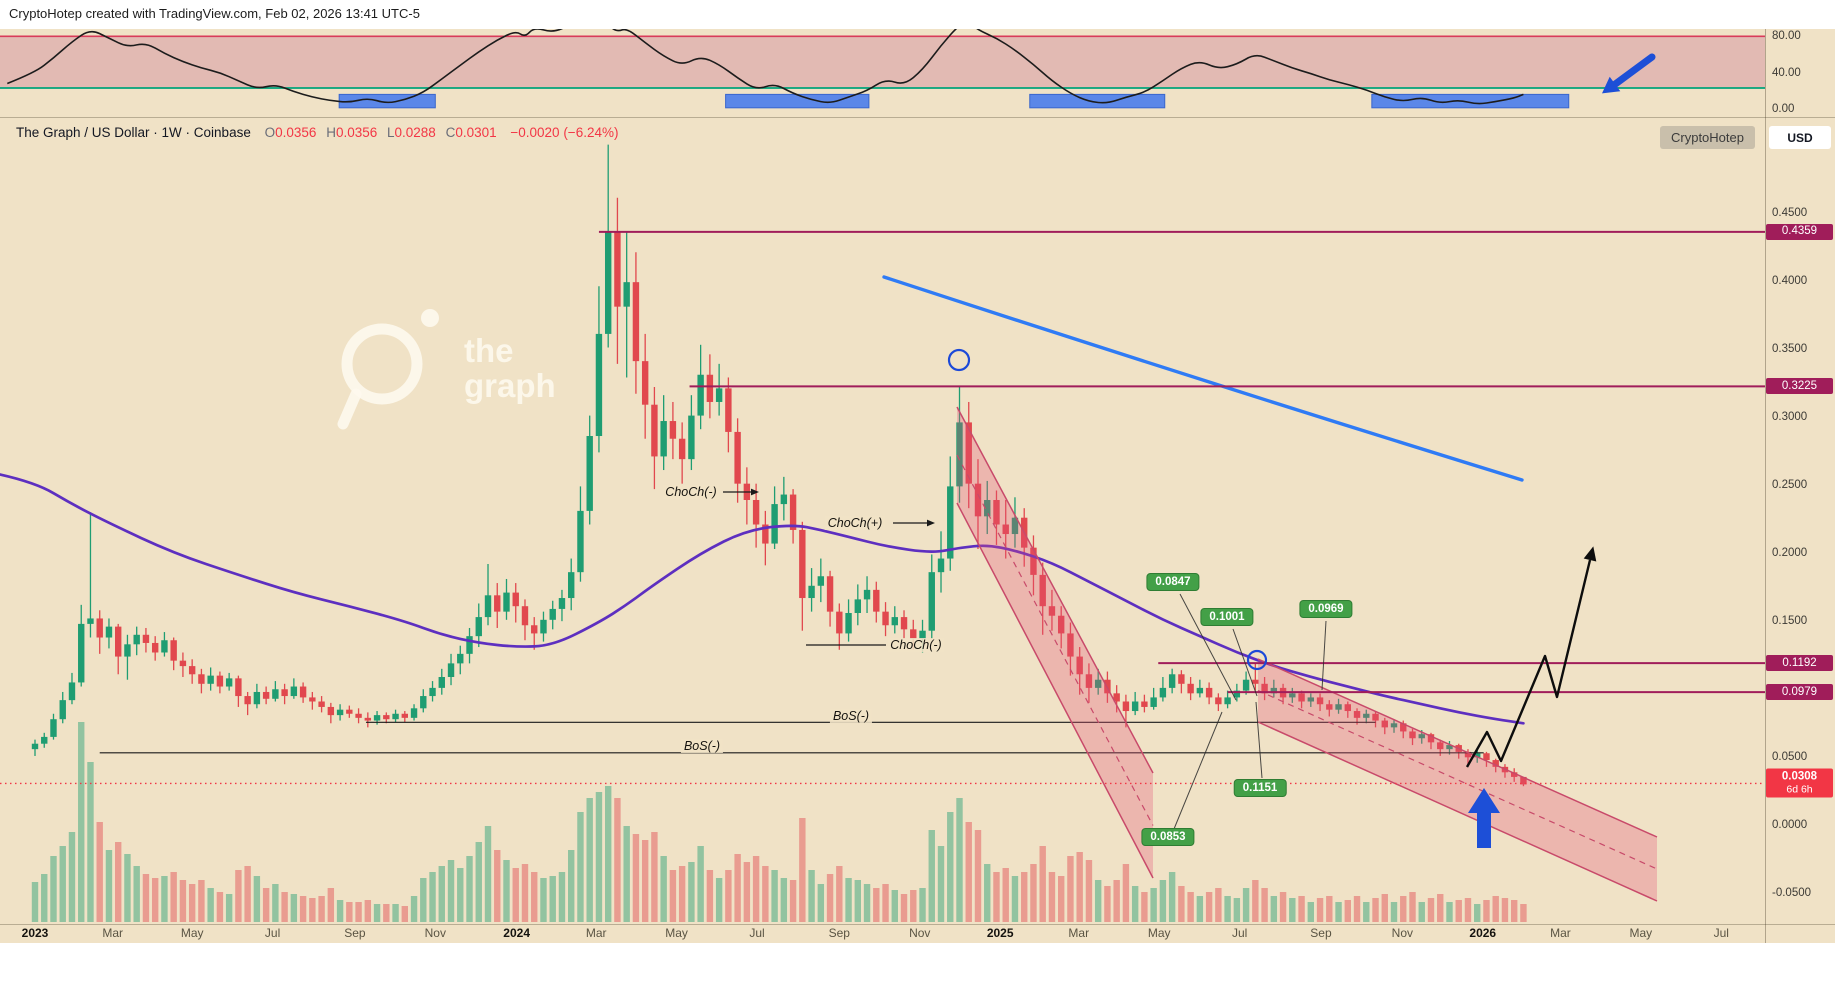 This screenshot has height=1008, width=1835. What do you see at coordinates (1483, 933) in the screenshot?
I see `time-axis-label: 2026` at bounding box center [1483, 933].